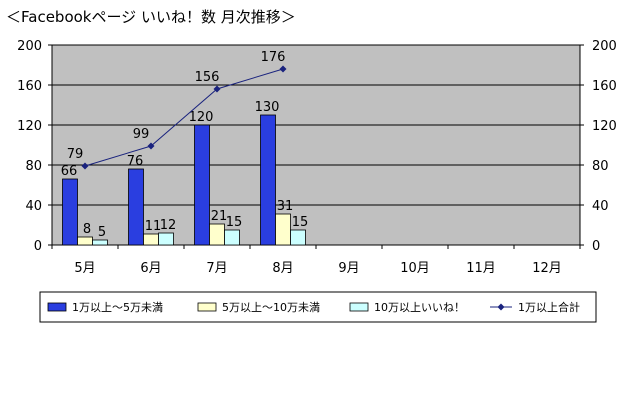  I want to click on legend-label: 1万以上合計, so click(549, 307).